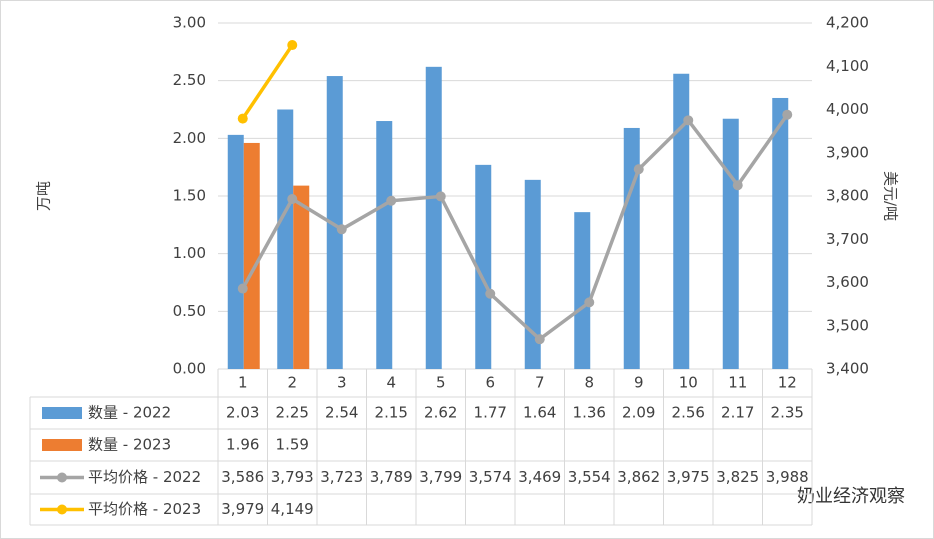 Image resolution: width=934 pixels, height=539 pixels. What do you see at coordinates (242, 413) in the screenshot?
I see `table-value: 2.03` at bounding box center [242, 413].